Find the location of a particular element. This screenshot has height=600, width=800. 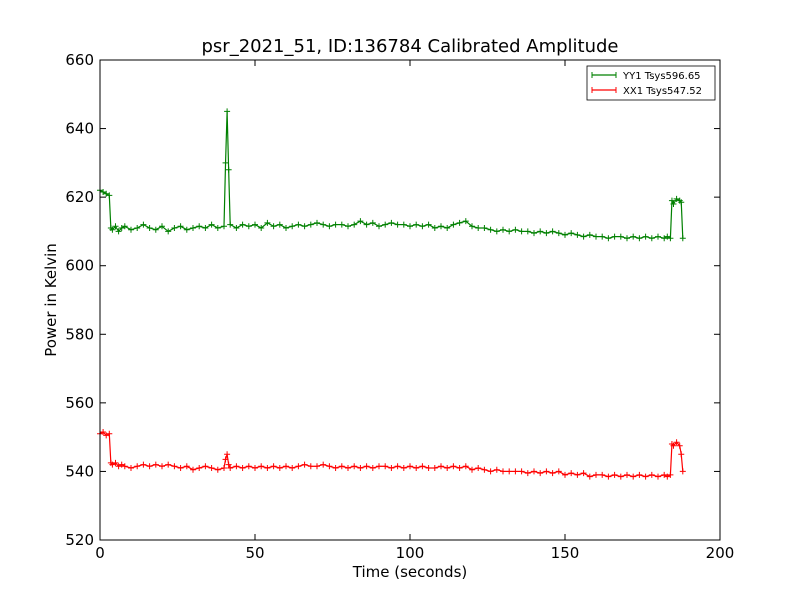

y-tick-label: 640 is located at coordinates (79, 129).